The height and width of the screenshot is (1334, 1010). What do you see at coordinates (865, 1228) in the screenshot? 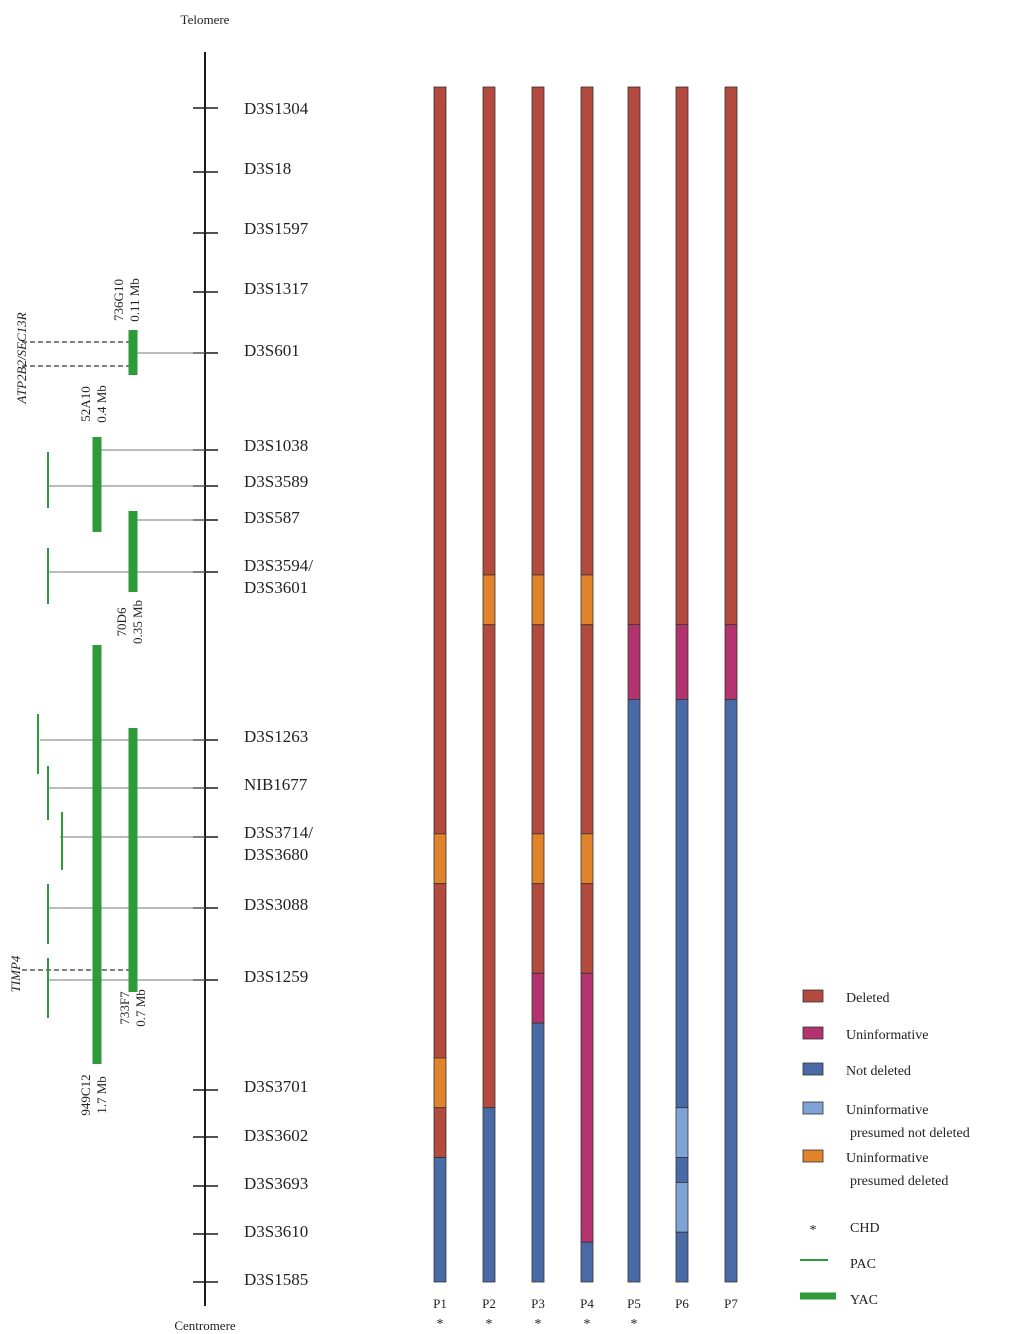
I see `legend-label: CHD` at bounding box center [865, 1228].